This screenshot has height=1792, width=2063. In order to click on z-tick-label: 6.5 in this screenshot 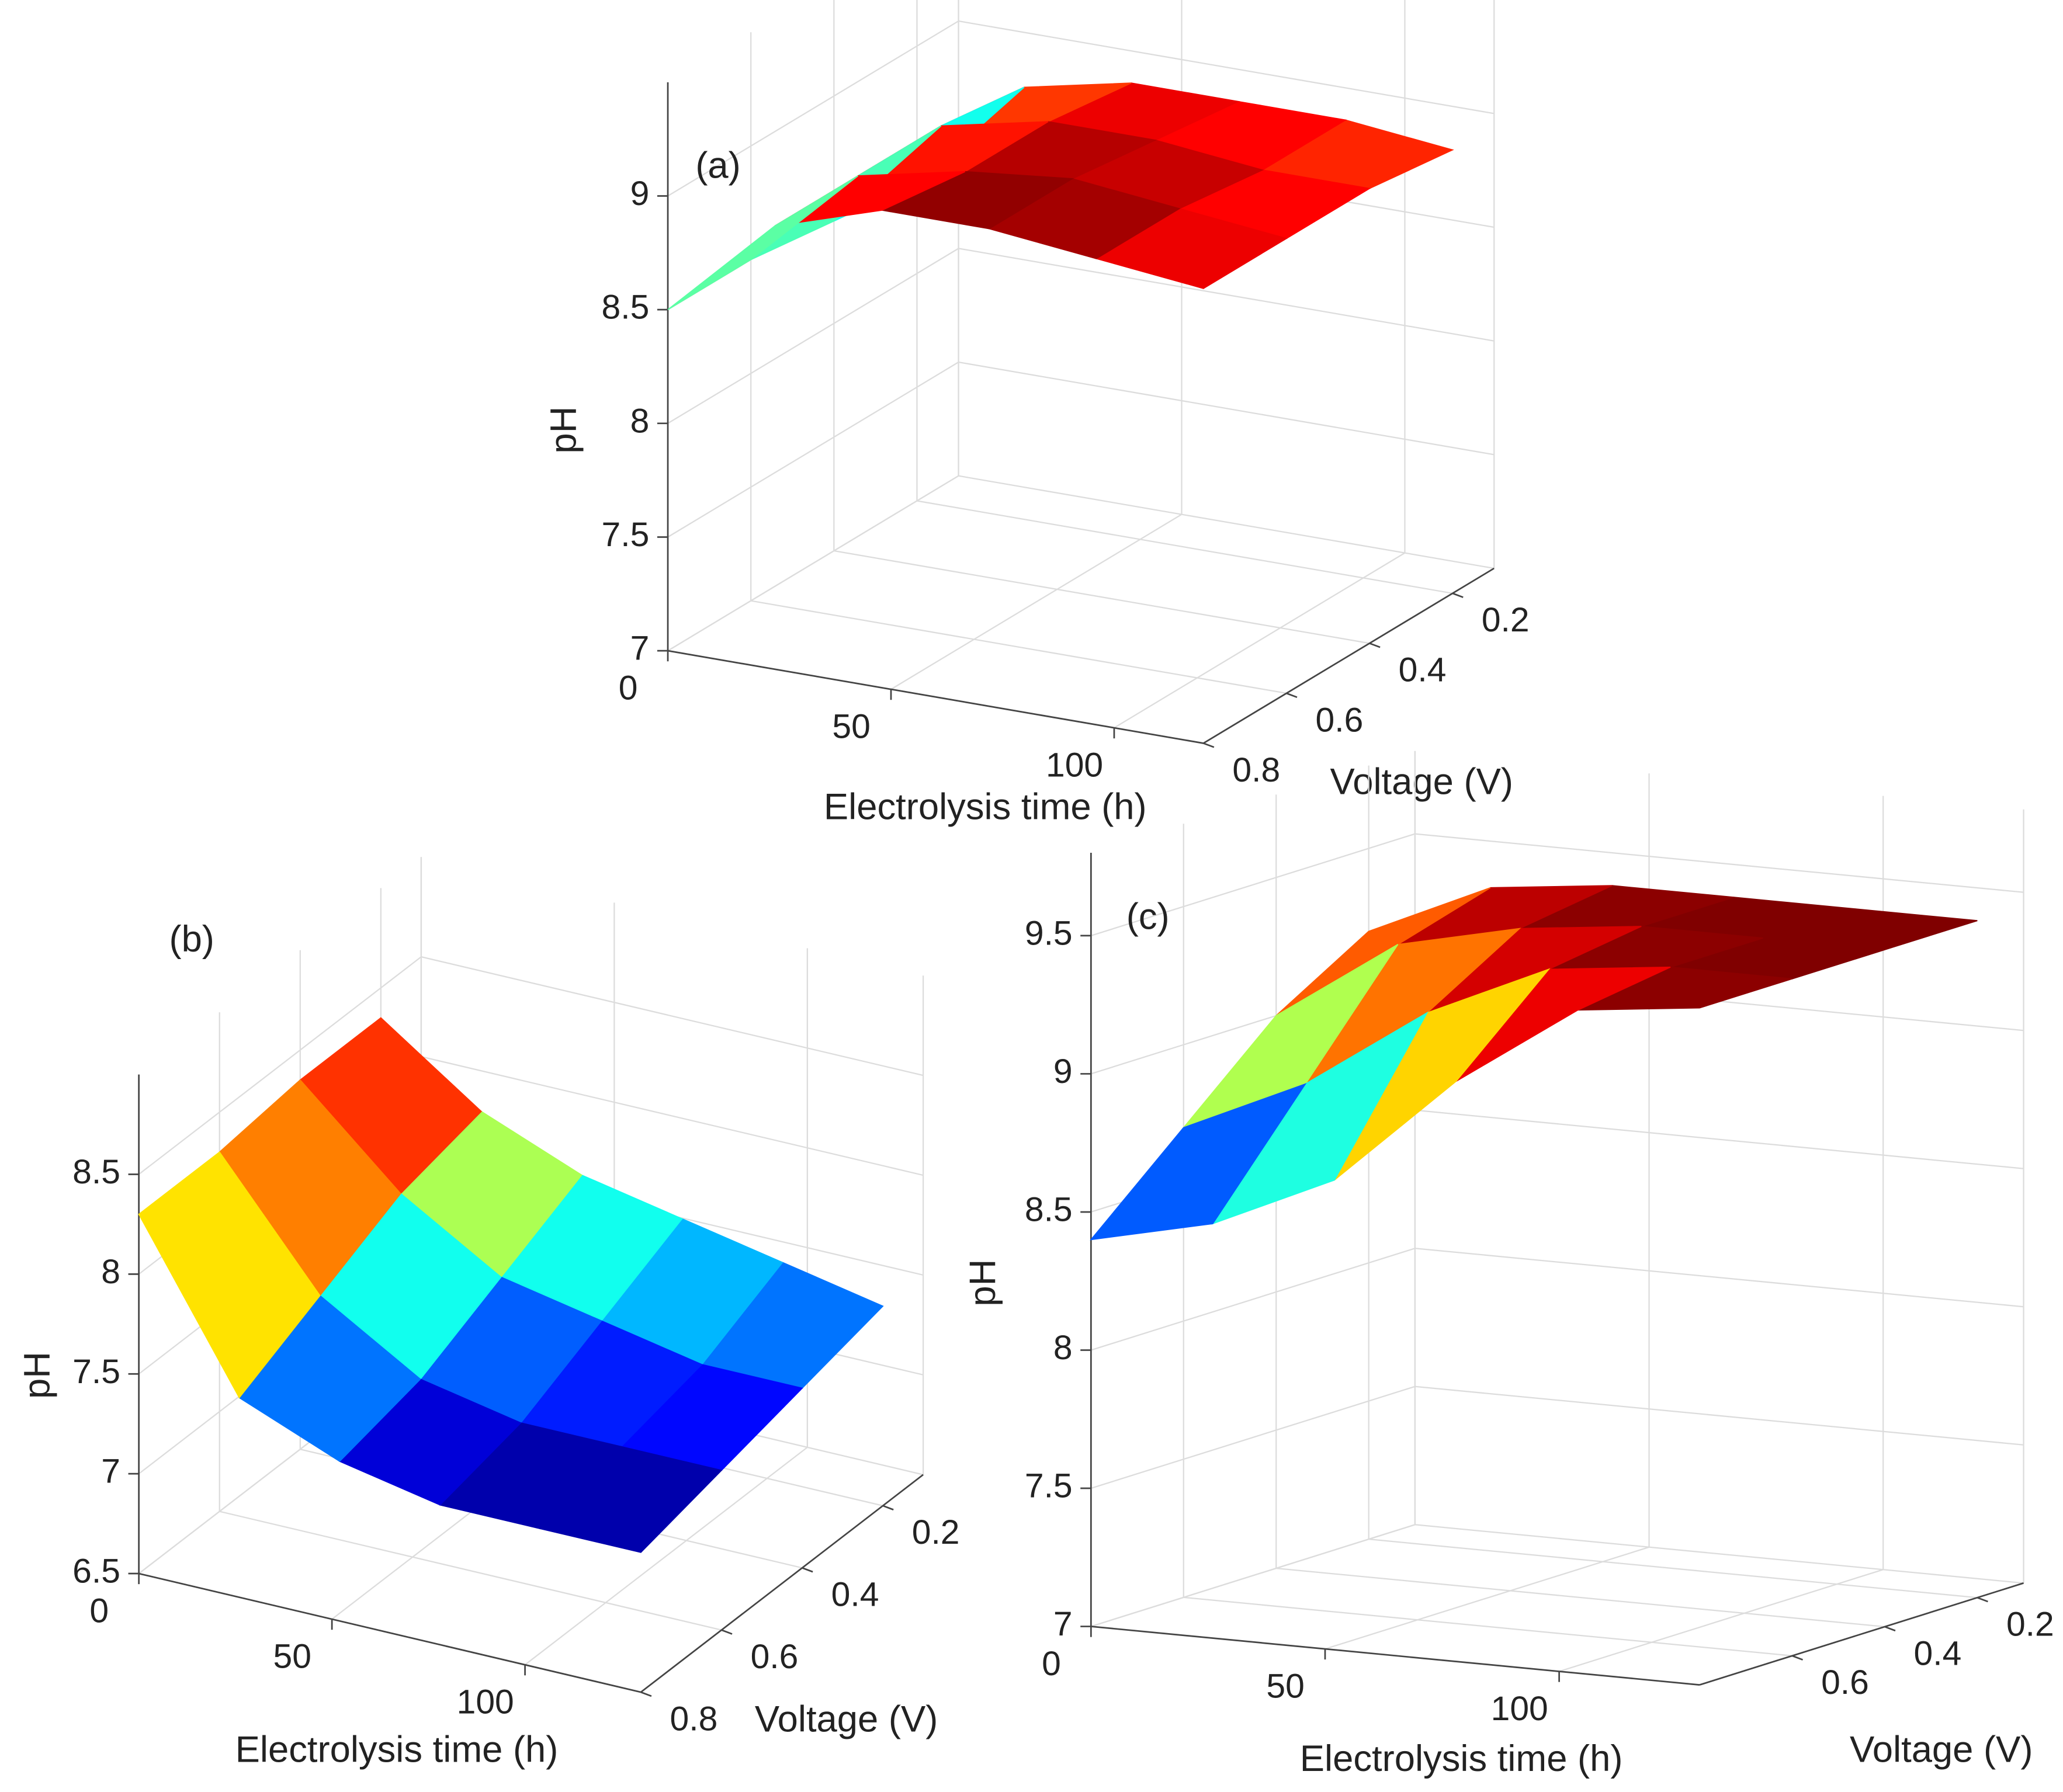, I will do `click(96, 1571)`.